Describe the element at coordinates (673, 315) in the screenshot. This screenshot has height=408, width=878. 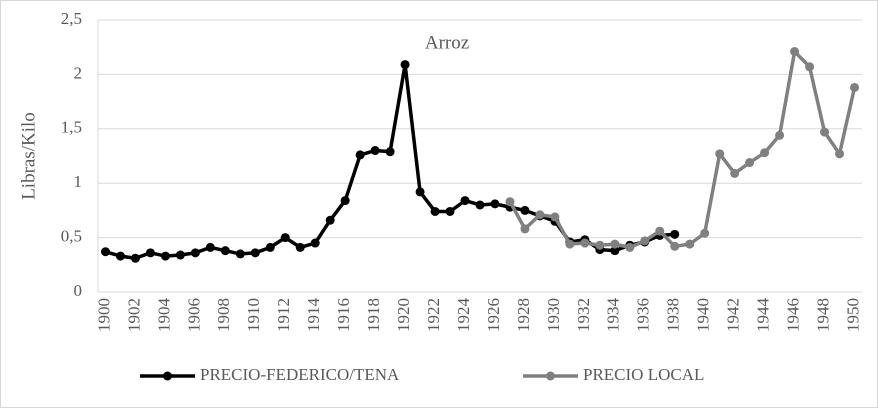
I see `x-tick-label: 1938` at that location.